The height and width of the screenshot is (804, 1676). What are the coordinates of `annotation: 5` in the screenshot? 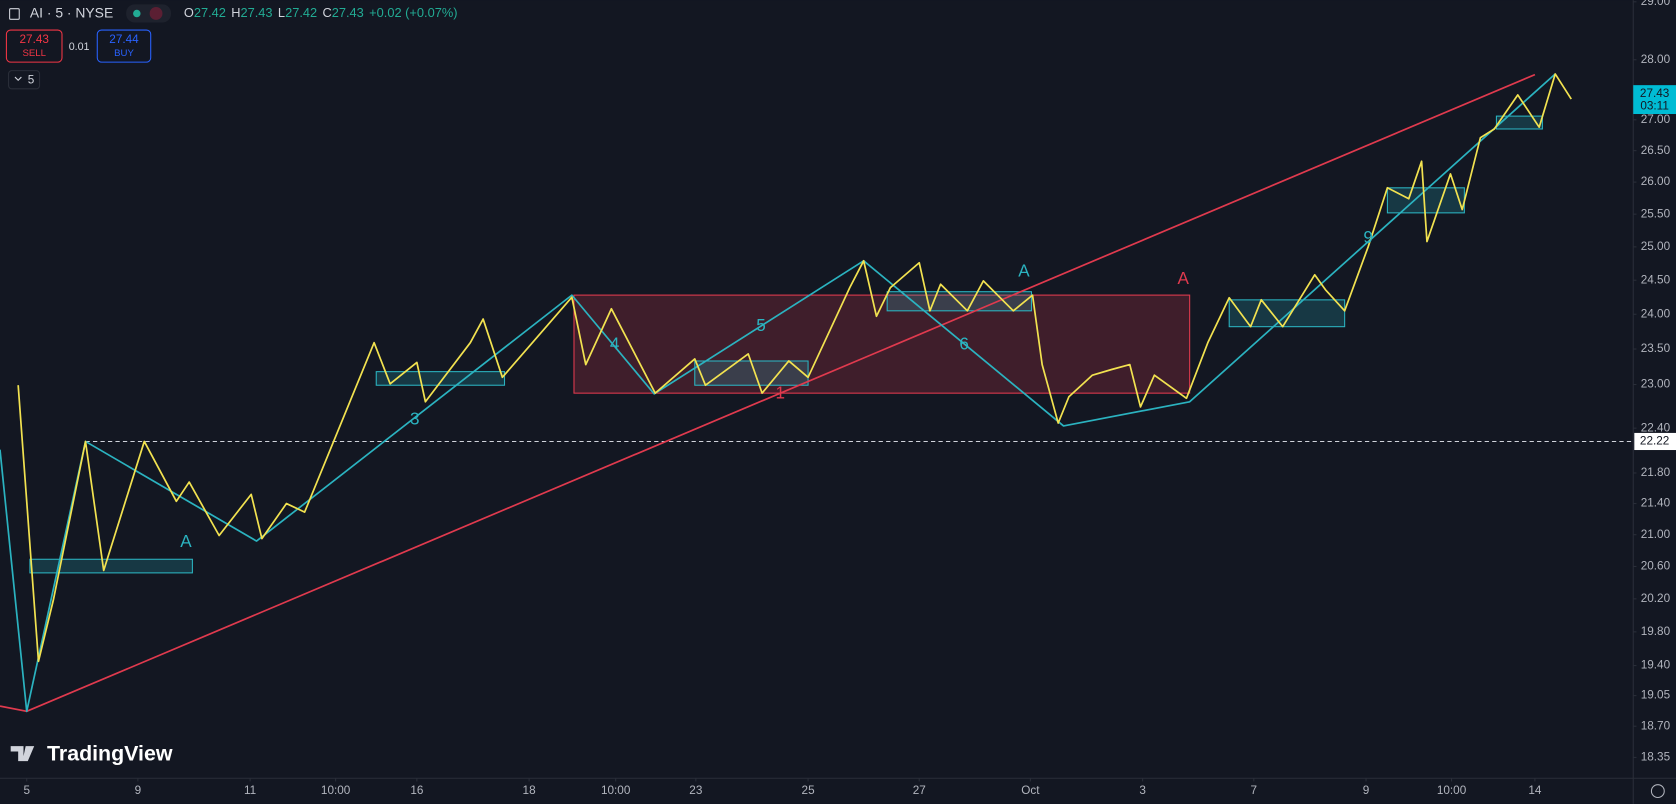 It's located at (761, 325).